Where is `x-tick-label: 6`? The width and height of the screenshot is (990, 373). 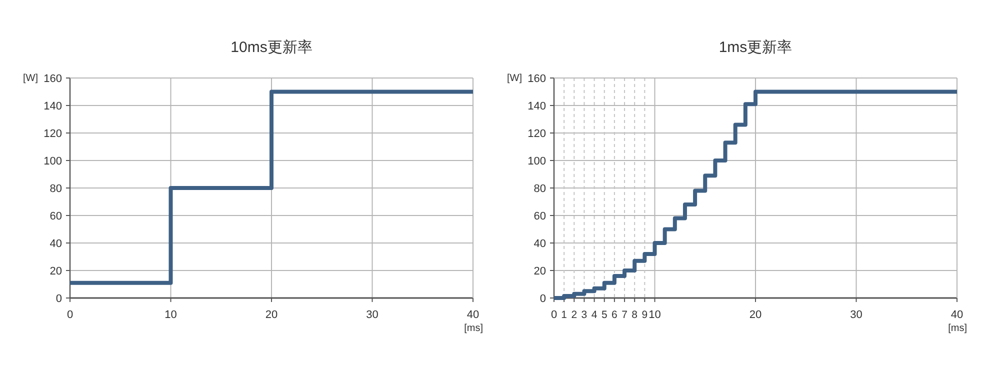 x-tick-label: 6 is located at coordinates (615, 315).